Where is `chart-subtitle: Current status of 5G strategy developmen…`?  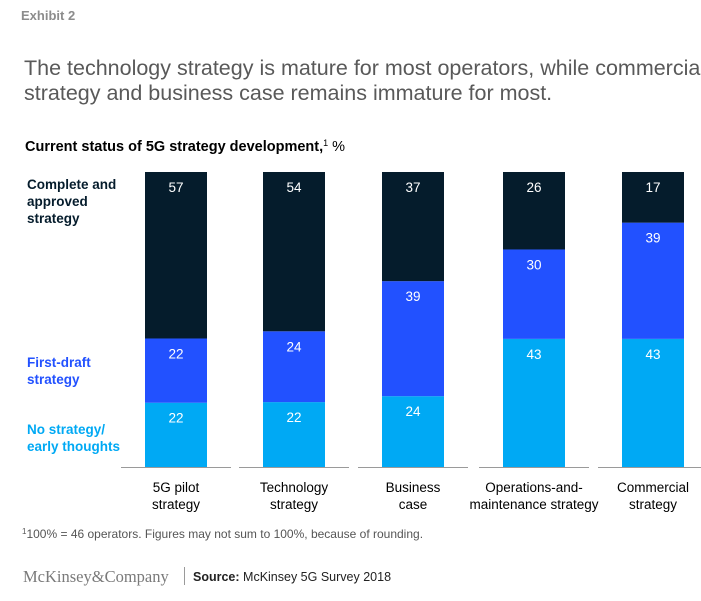 chart-subtitle: Current status of 5G strategy developmen… is located at coordinates (185, 146).